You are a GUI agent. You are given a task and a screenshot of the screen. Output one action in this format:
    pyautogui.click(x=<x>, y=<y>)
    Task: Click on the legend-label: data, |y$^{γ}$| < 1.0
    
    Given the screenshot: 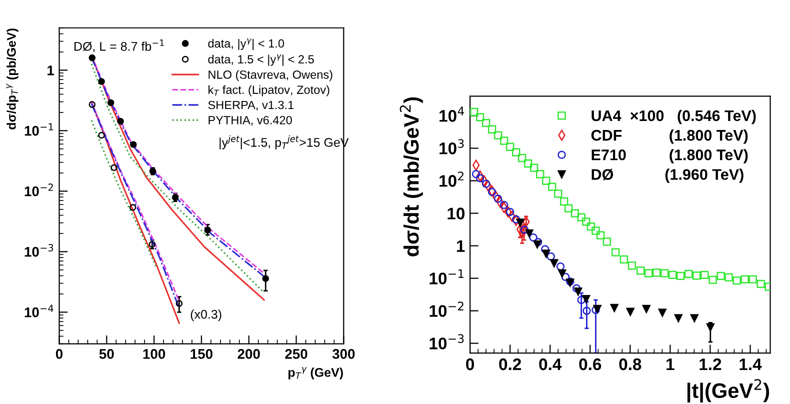 What is the action you would take?
    pyautogui.click(x=246, y=44)
    